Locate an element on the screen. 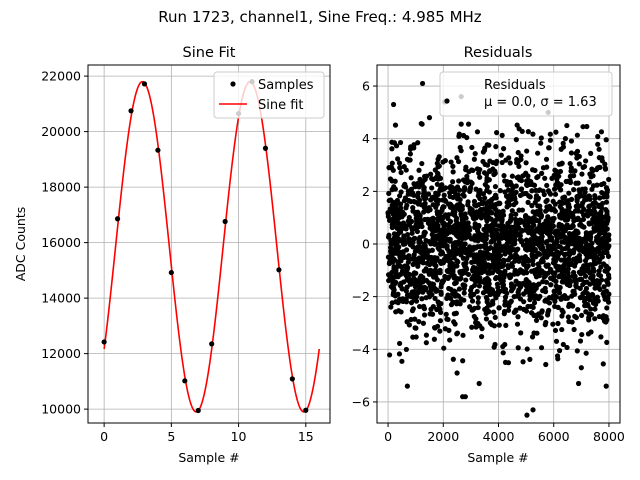  x-tick-label: 6000 is located at coordinates (554, 436).